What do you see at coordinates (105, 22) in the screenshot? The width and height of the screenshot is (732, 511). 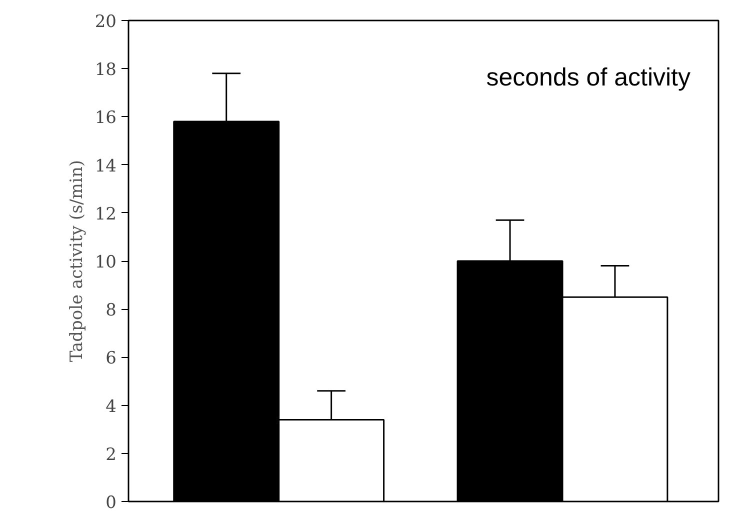 I see `y-tick-label: 20` at bounding box center [105, 22].